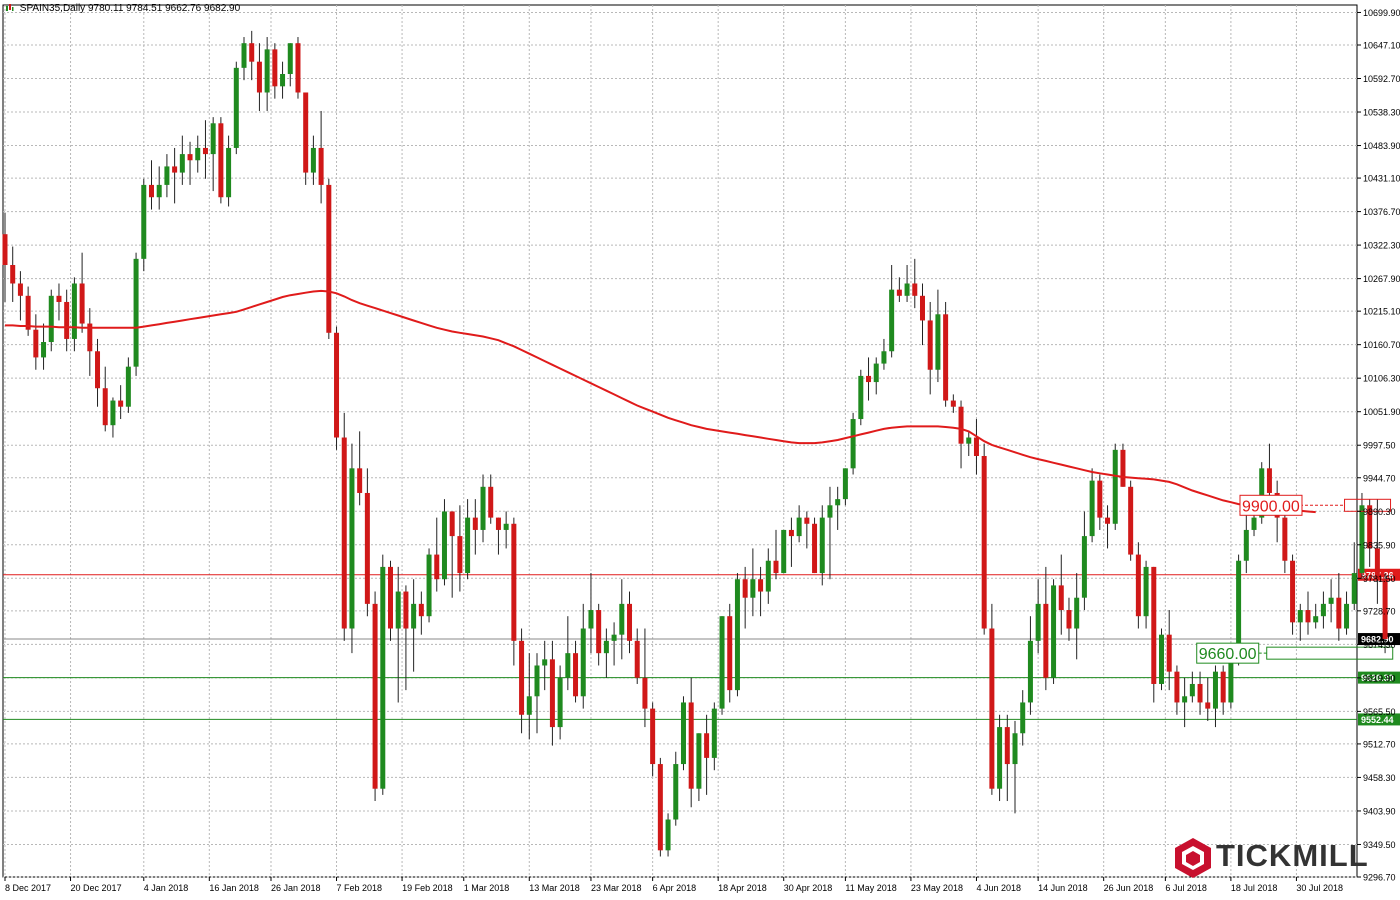  I want to click on x-tick-label: 30 Jul 2018, so click(1319, 888).